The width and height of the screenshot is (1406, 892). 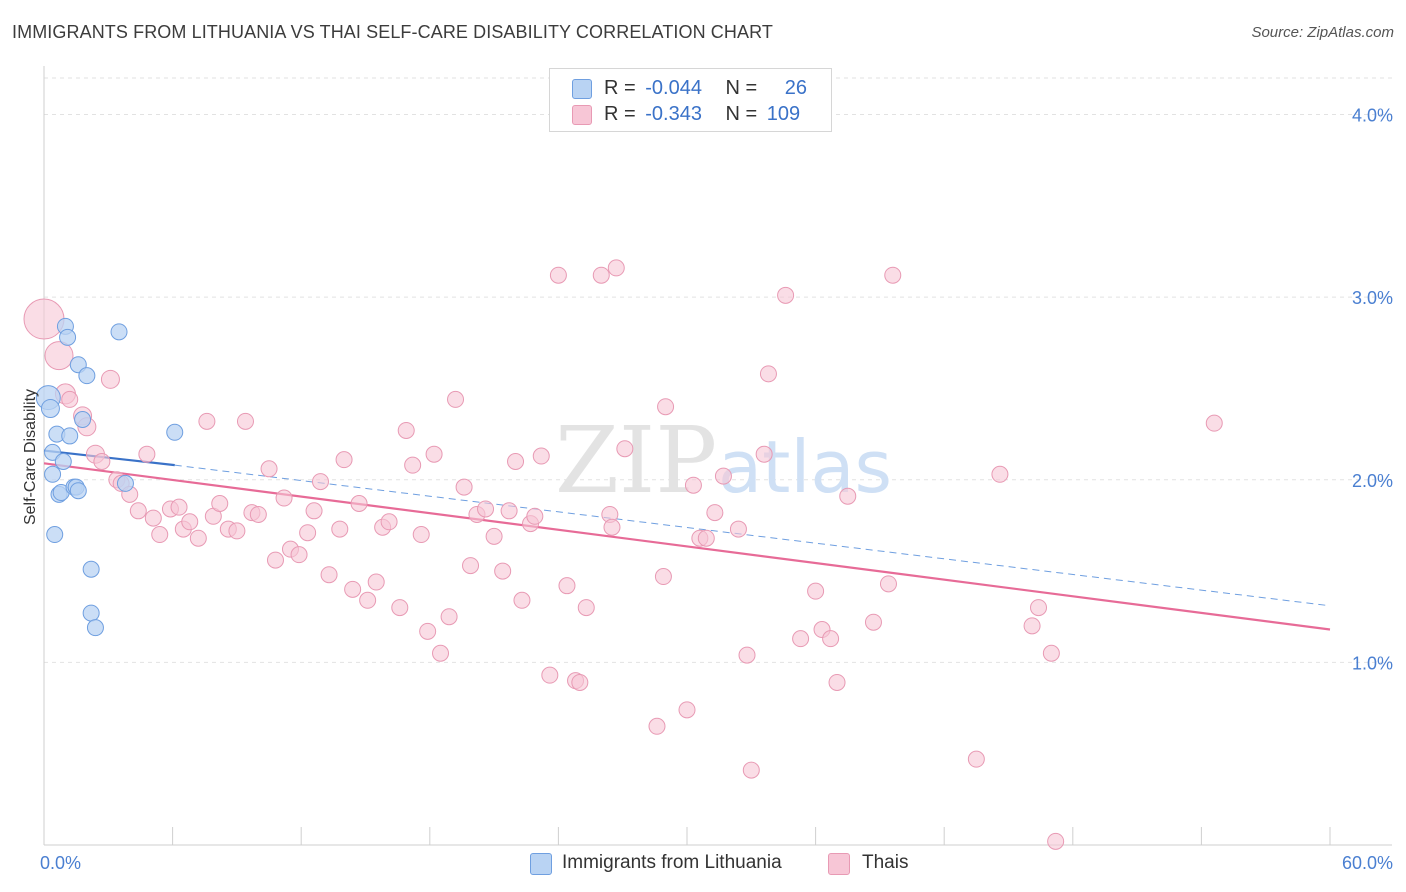 I want to click on zipatlas-watermark: ZIP atlas, so click(x=723, y=460).